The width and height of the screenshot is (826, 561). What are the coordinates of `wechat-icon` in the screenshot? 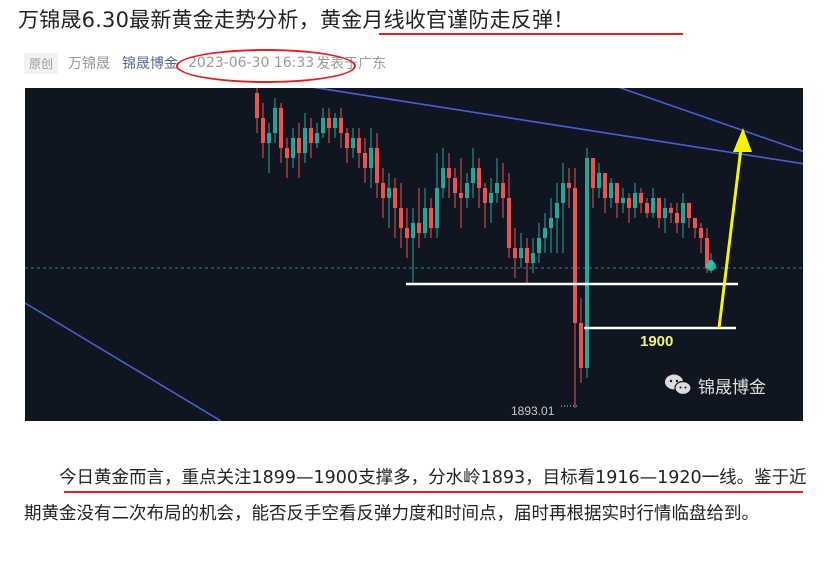 It's located at (678, 385).